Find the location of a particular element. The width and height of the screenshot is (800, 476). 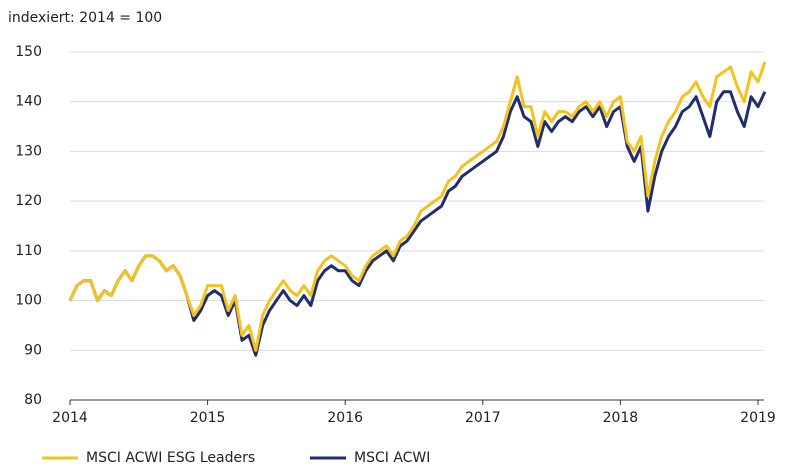

legend-label: MSCI ACWI ESG Leaders is located at coordinates (170, 458).